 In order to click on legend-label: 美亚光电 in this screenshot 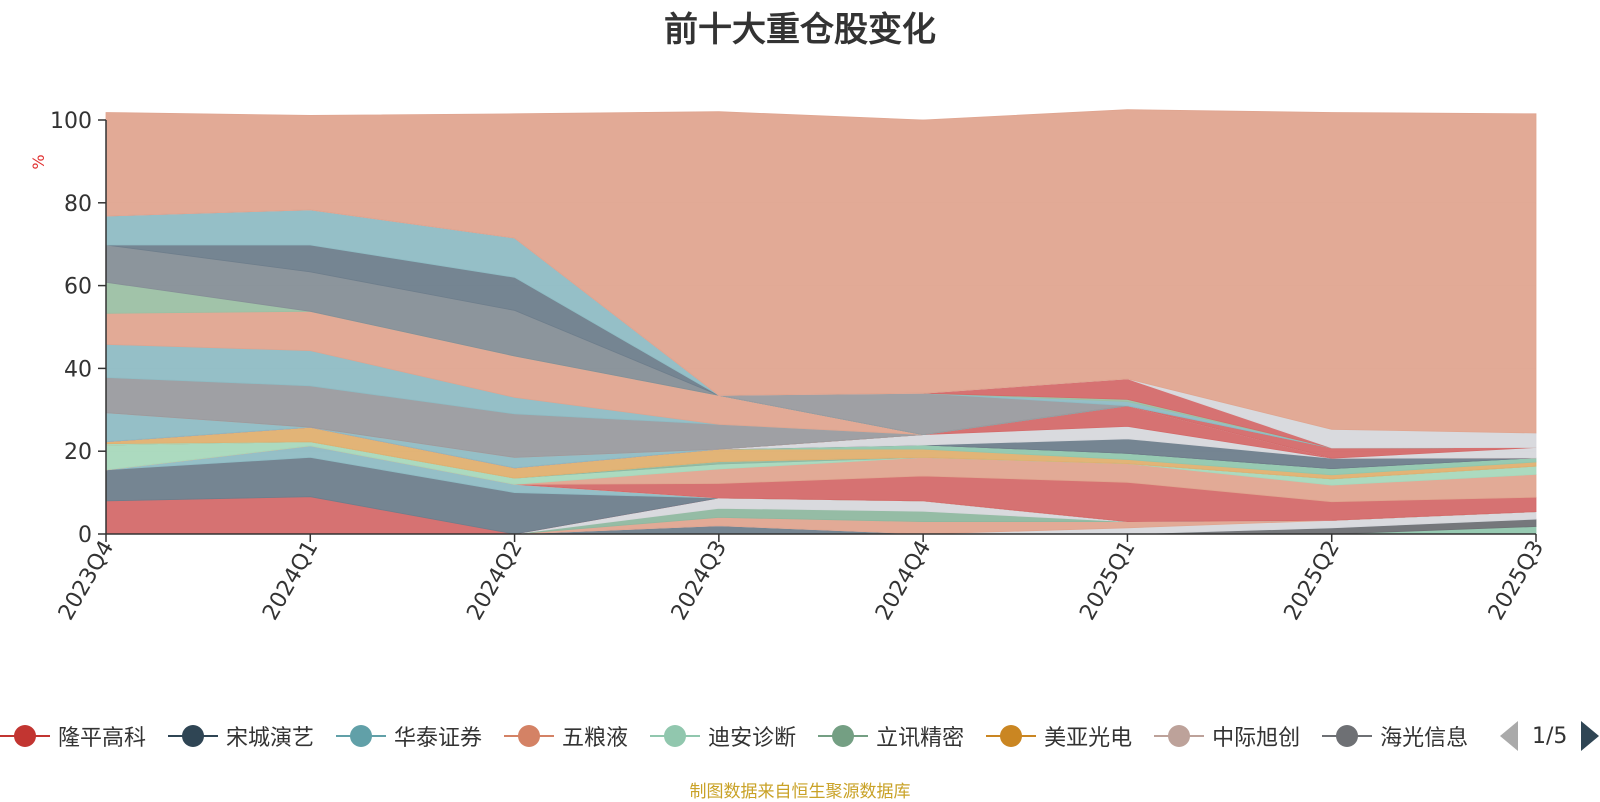, I will do `click(1088, 738)`.